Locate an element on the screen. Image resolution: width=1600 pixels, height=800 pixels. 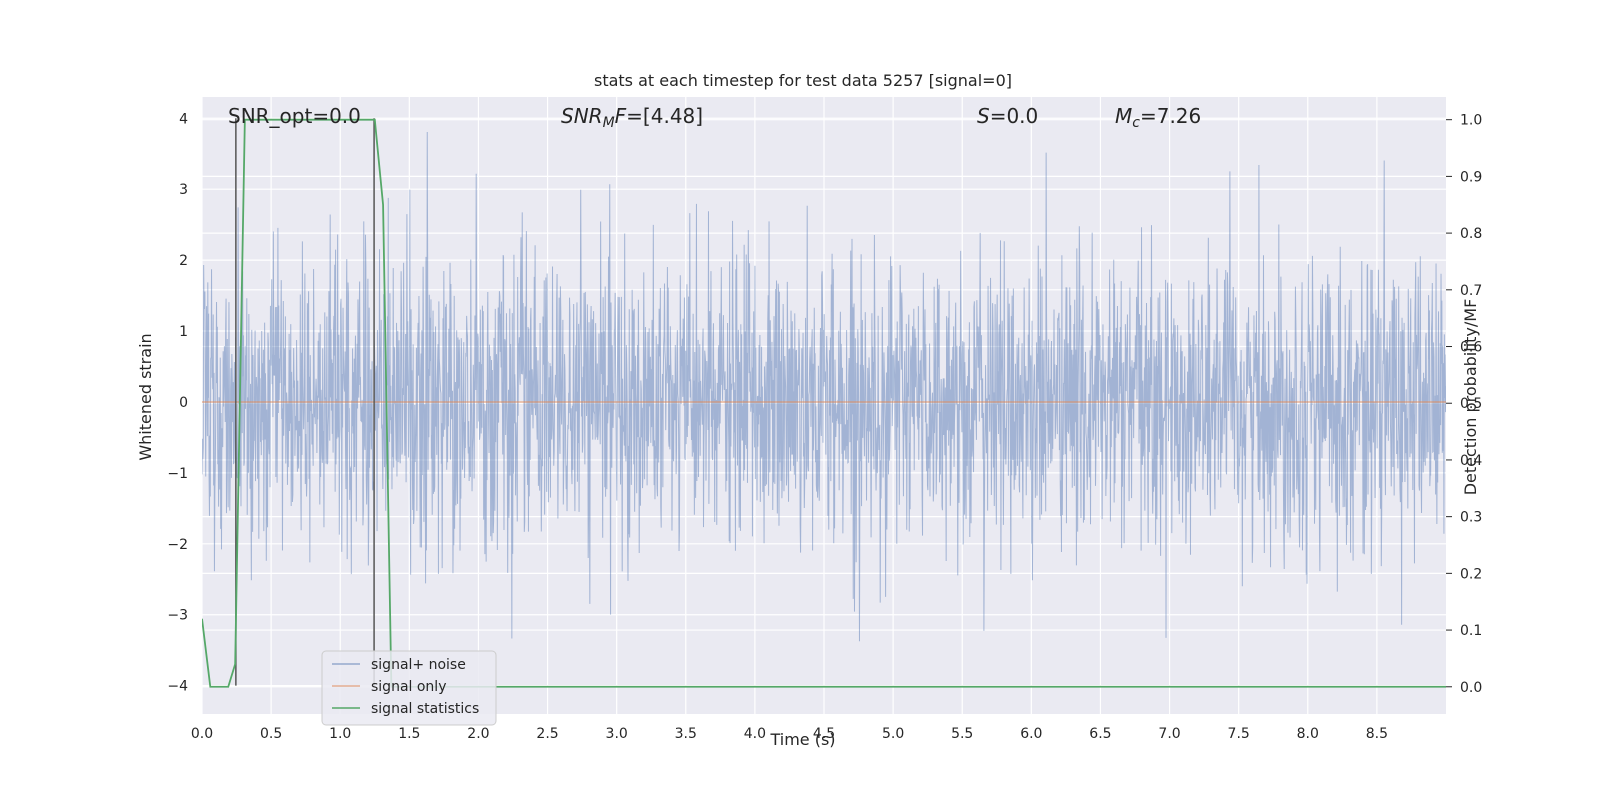
y-right-tick-label: 0.1 is located at coordinates (1471, 631).